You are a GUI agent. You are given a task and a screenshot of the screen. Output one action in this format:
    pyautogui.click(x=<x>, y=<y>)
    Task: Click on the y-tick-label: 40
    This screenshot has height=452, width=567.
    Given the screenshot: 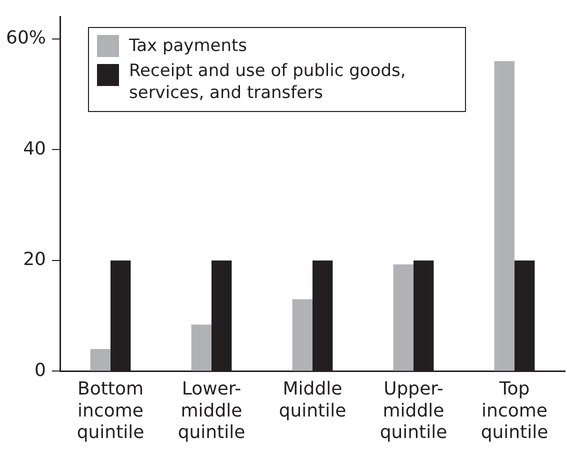 What is the action you would take?
    pyautogui.click(x=34, y=149)
    